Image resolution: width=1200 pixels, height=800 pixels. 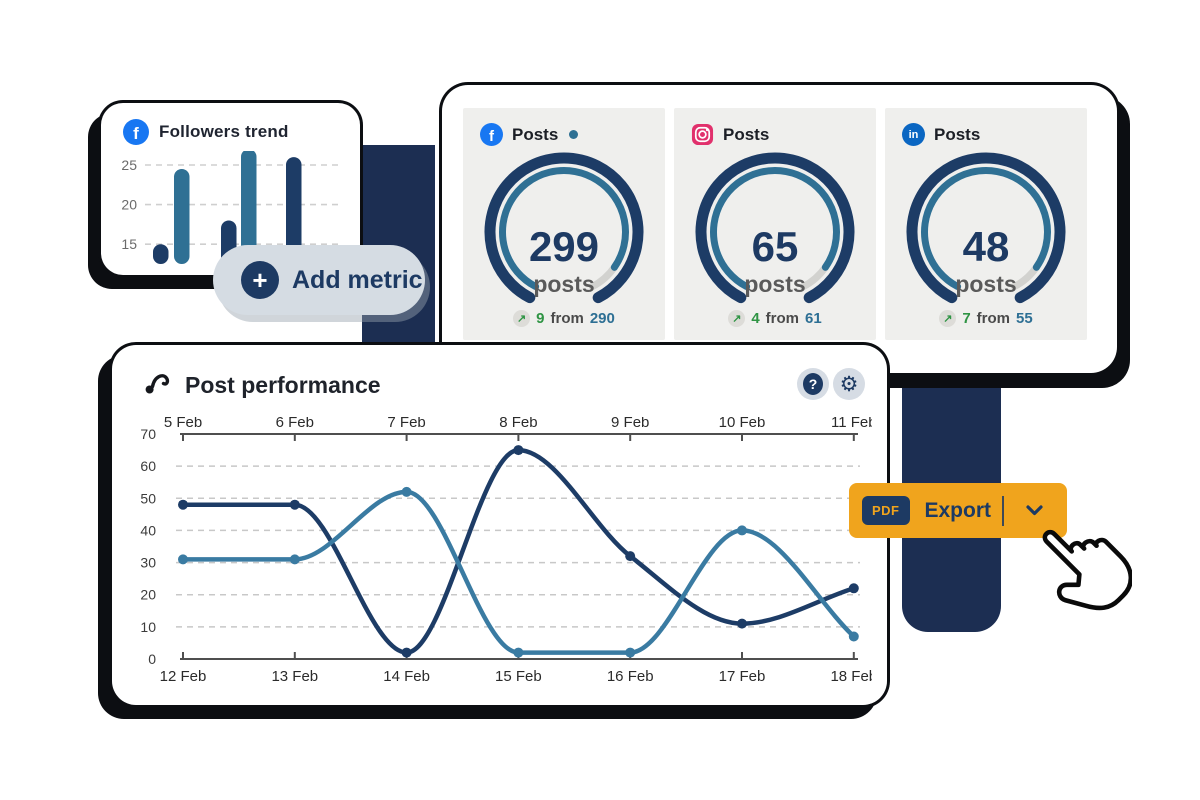 What do you see at coordinates (157, 385) in the screenshot?
I see `post-performance-icon` at bounding box center [157, 385].